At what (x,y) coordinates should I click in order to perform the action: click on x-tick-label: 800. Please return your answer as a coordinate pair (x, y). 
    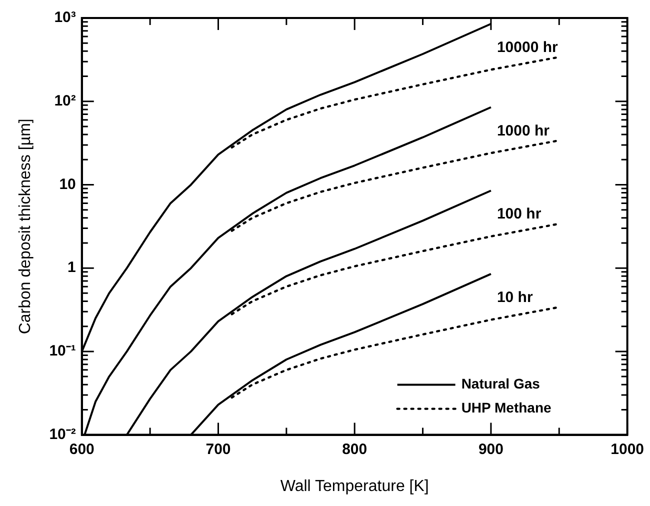
    Looking at the image, I should click on (355, 449).